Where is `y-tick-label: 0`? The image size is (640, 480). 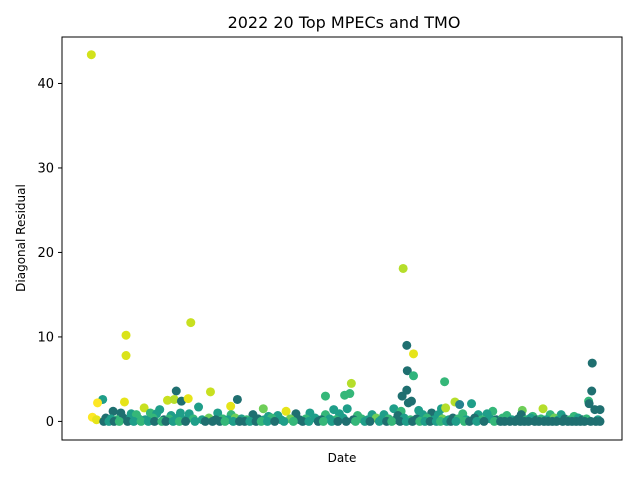 y-tick-label: 0 is located at coordinates (50, 422).